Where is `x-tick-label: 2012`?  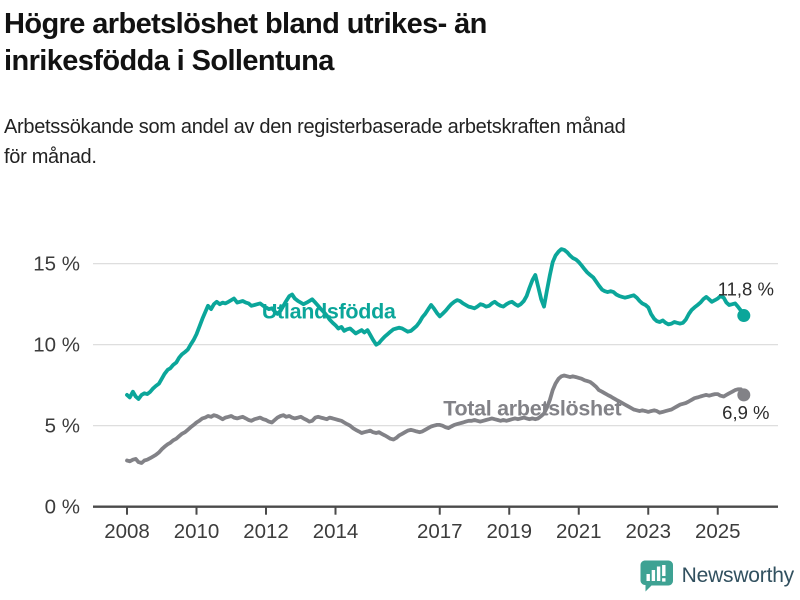 x-tick-label: 2012 is located at coordinates (266, 531).